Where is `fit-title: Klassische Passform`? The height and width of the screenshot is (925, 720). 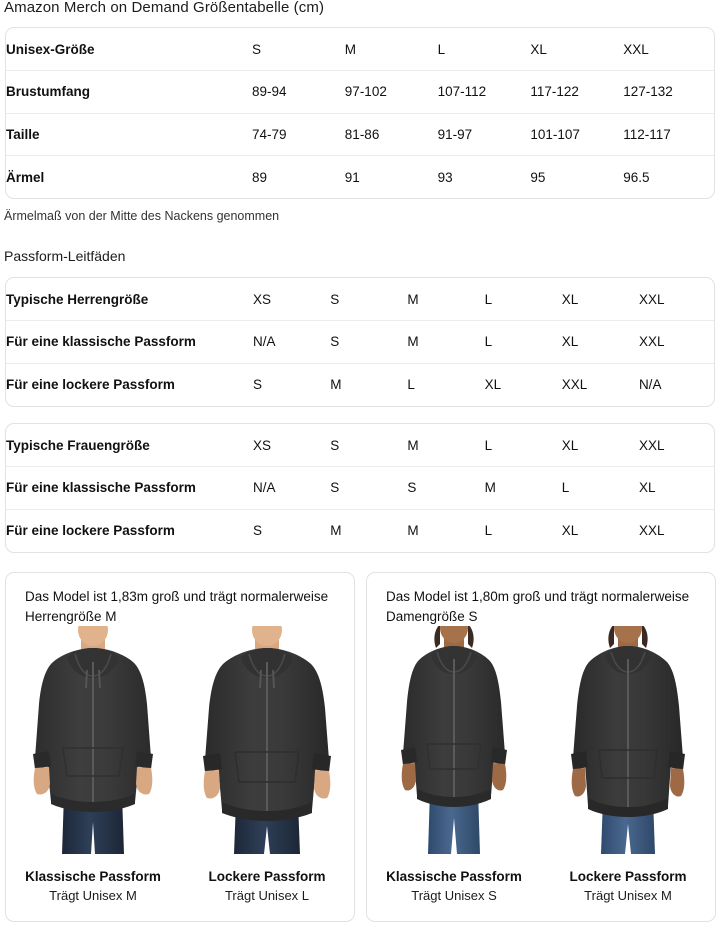
fit-title: Klassische Passform is located at coordinates (454, 876).